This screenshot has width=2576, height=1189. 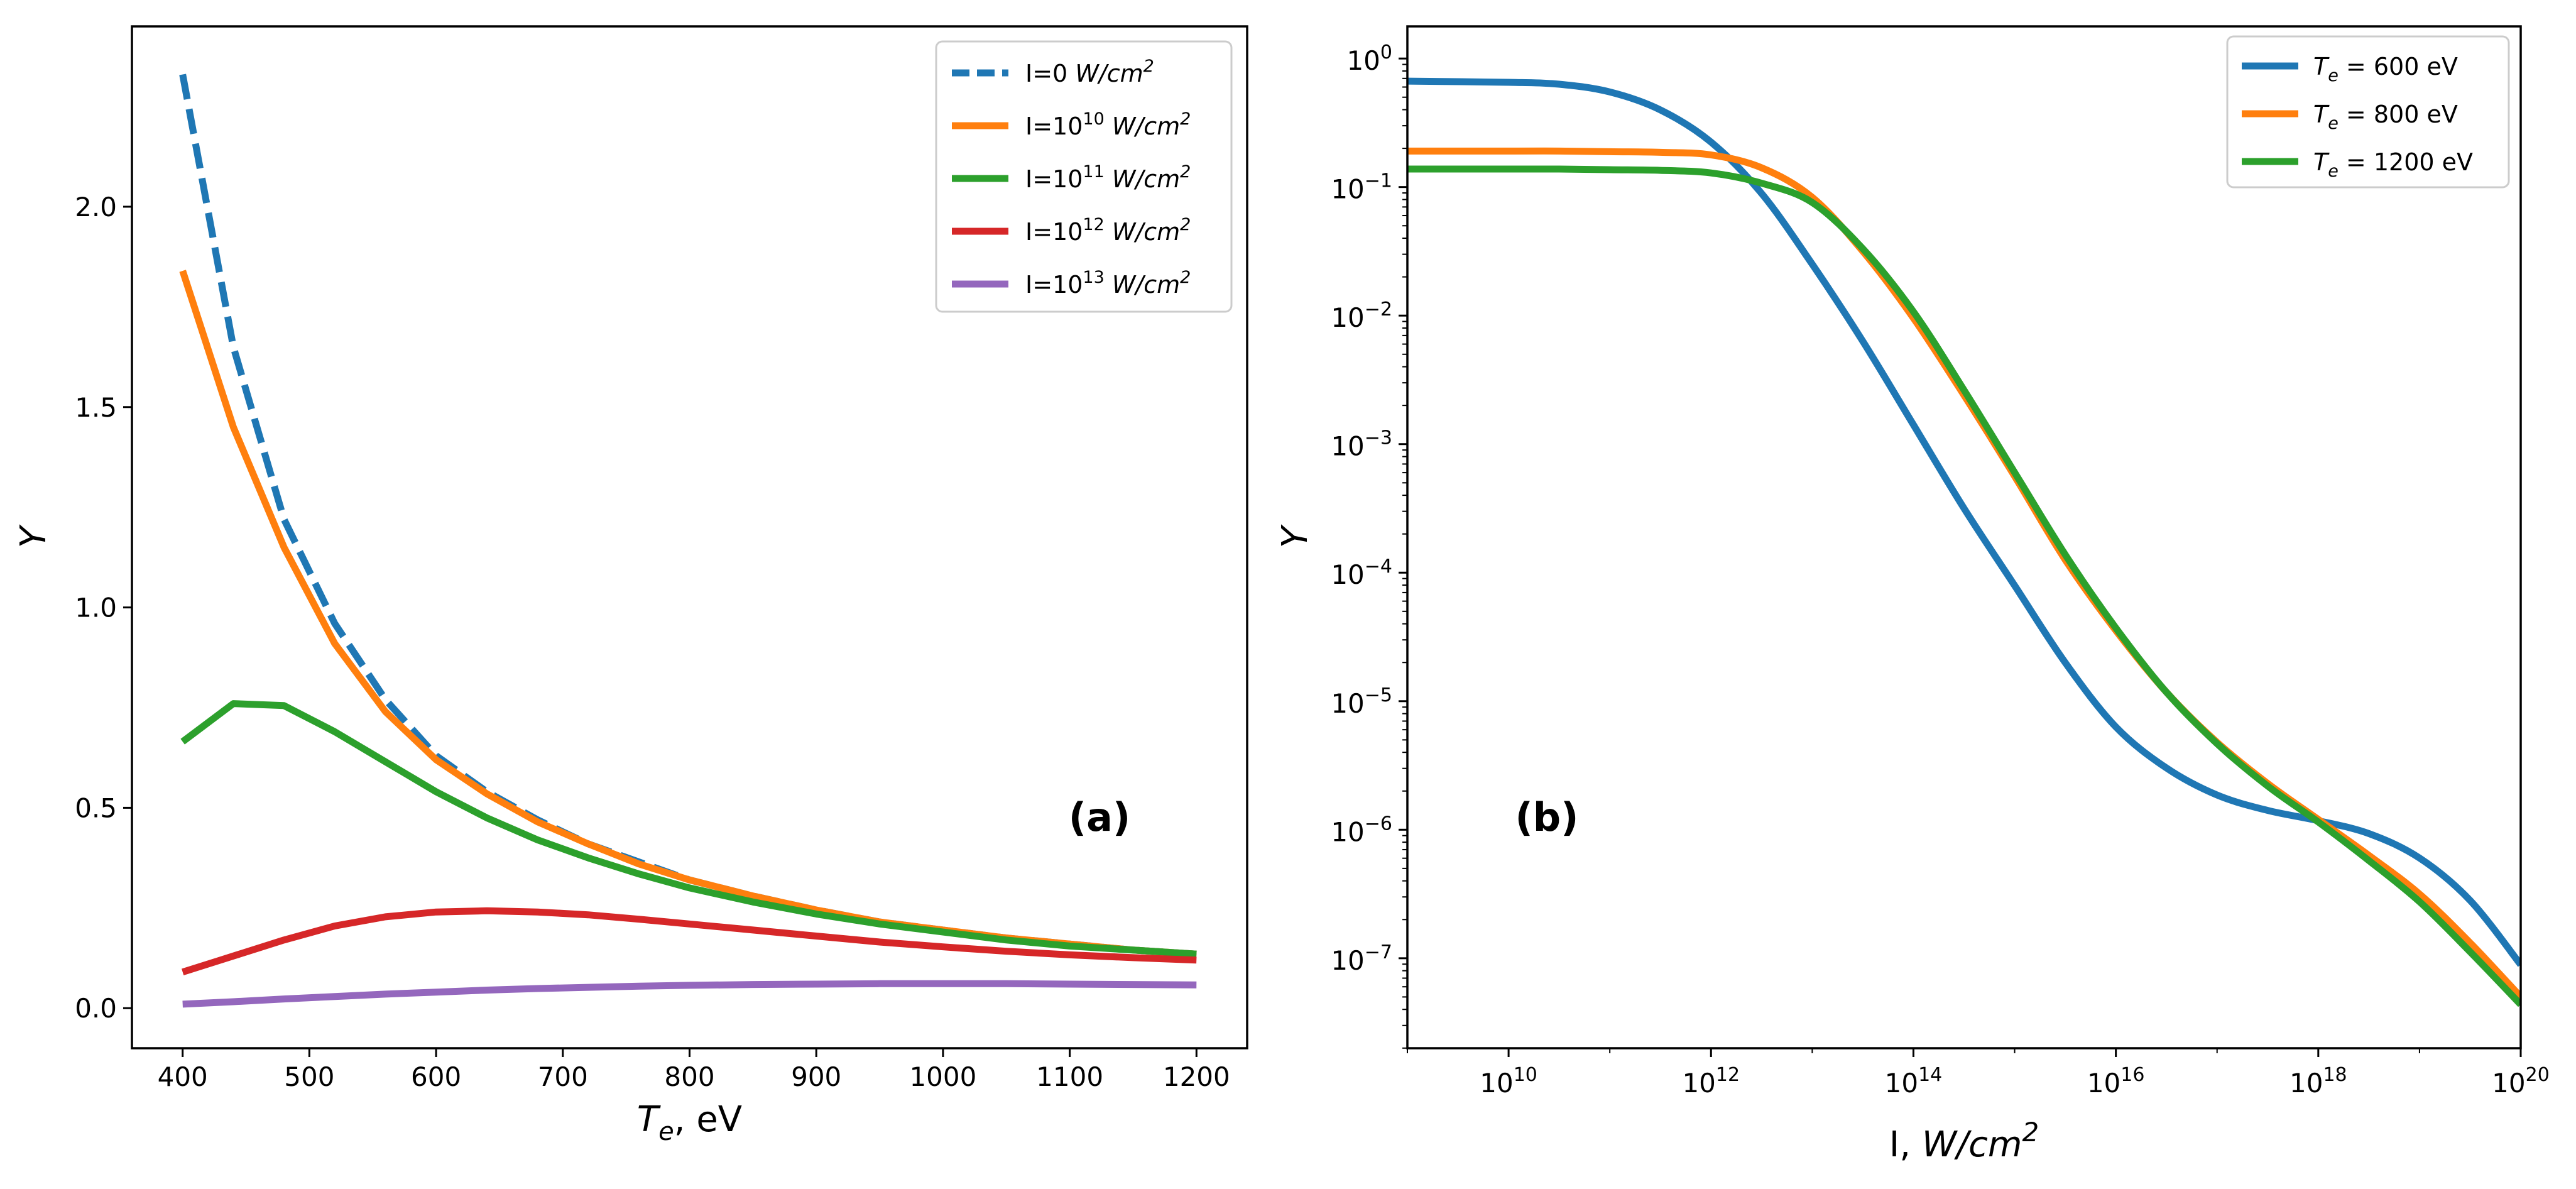 I want to click on x-tick-label: 500, so click(x=309, y=1076).